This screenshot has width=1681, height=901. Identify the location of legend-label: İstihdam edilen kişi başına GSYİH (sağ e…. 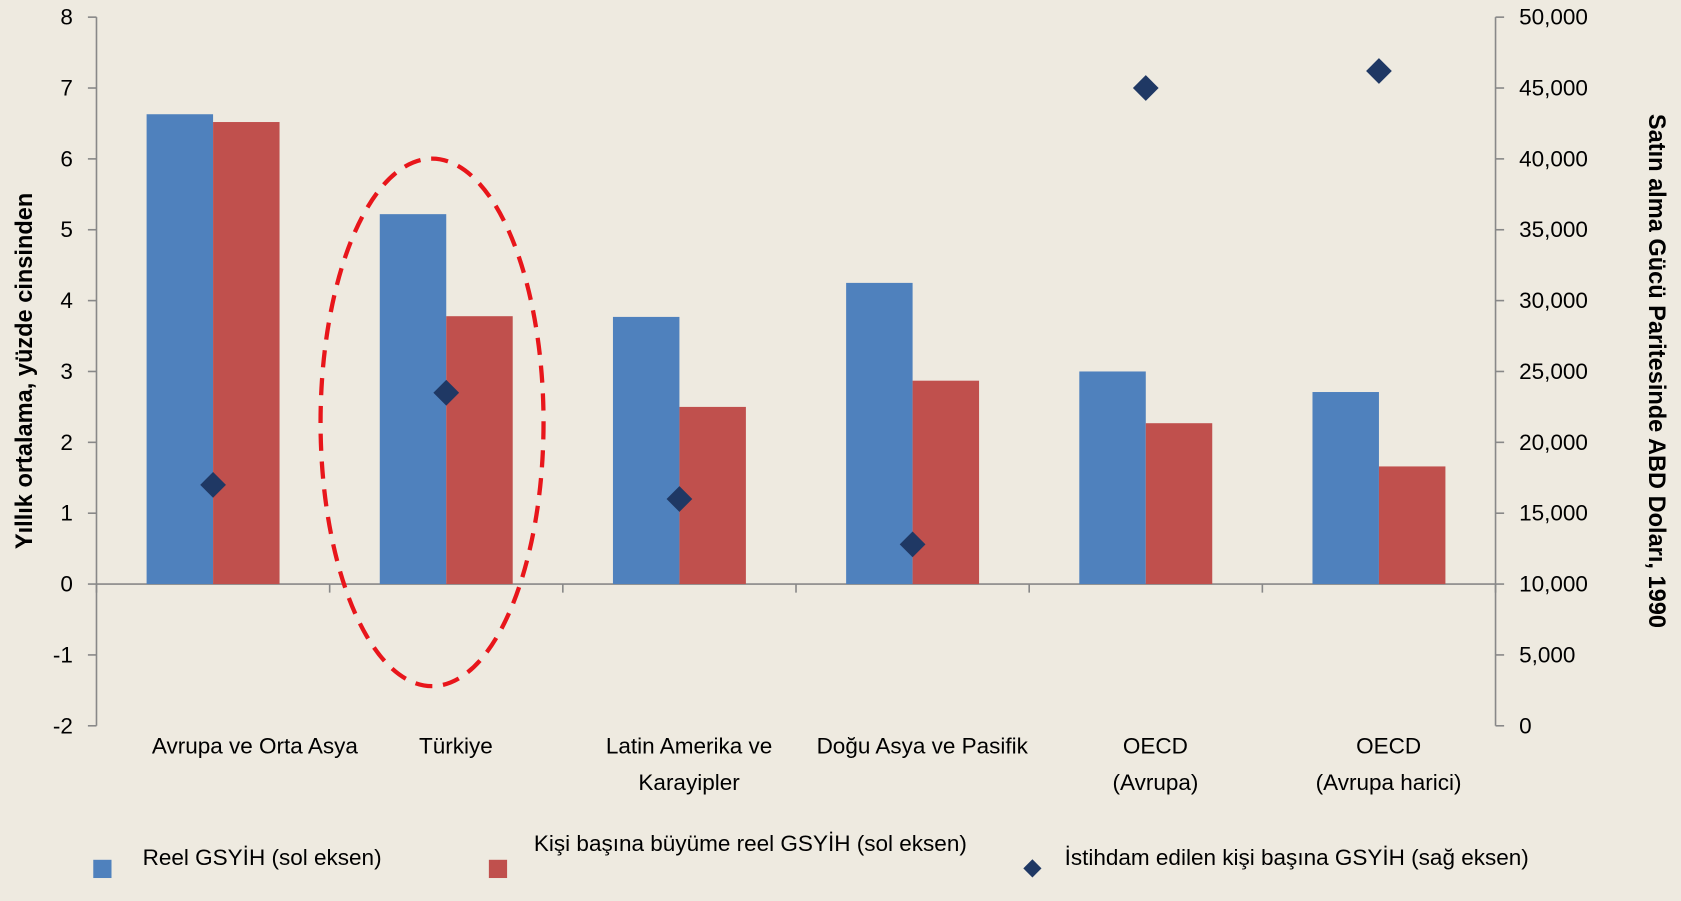
(1296, 858).